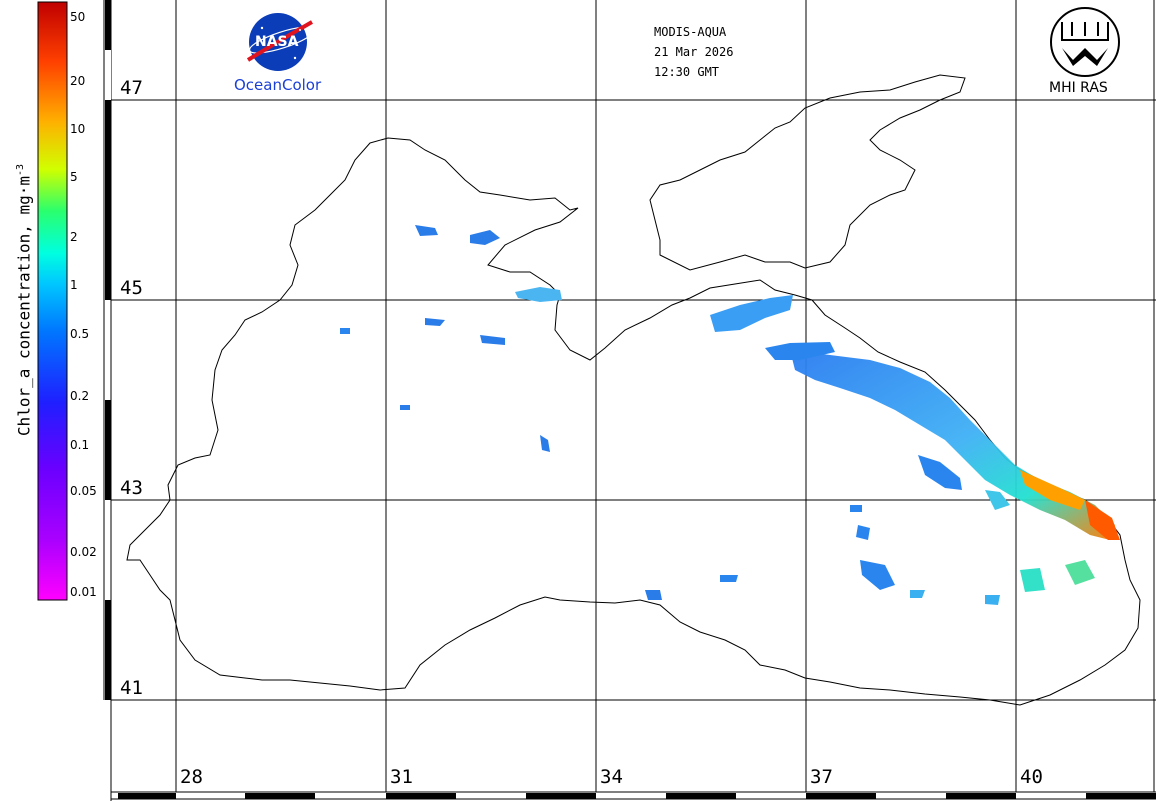 The height and width of the screenshot is (801, 1156). I want to click on acquisition-date: 21 Mar 2026, so click(694, 52).